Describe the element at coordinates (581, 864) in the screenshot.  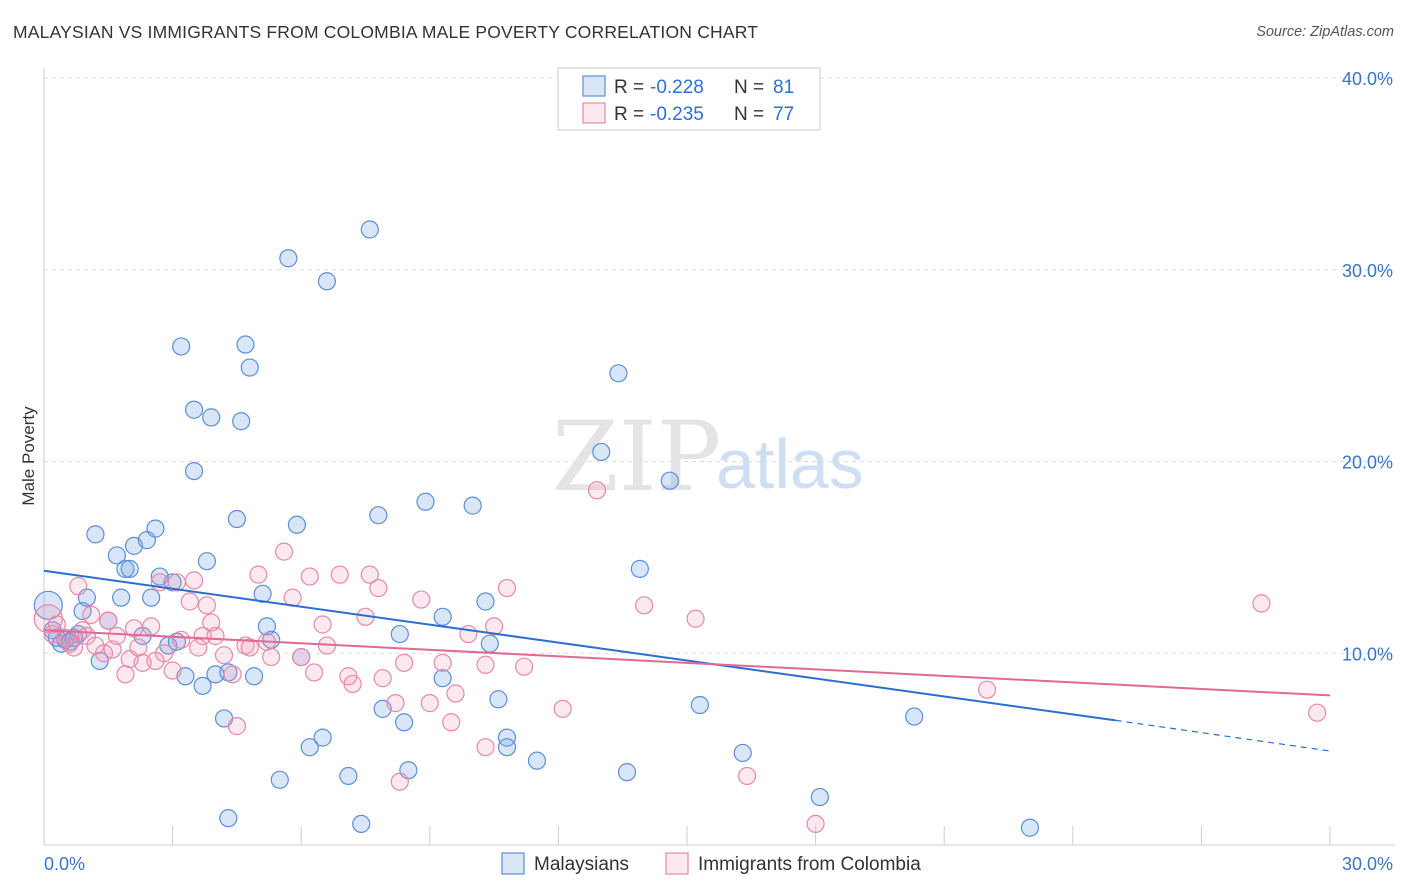
I see `bottom-legend-label-malaysians: Malaysians` at that location.